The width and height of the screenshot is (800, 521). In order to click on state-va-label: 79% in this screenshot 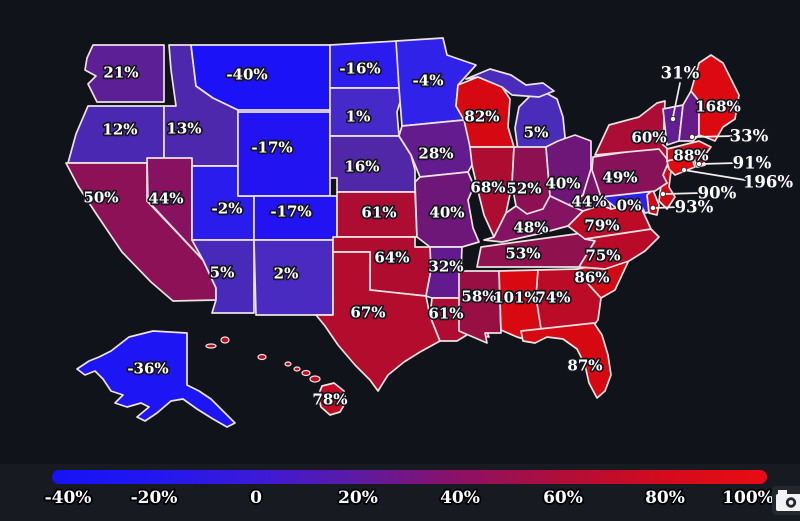, I will do `click(601, 226)`.